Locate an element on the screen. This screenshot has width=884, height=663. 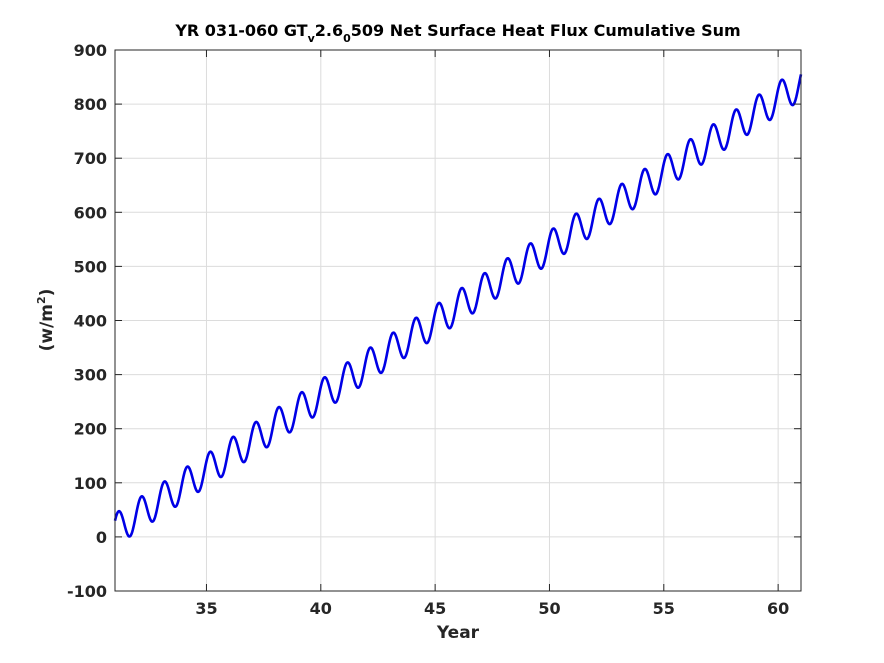
ylabel-base: (w/m is located at coordinates (47, 327).